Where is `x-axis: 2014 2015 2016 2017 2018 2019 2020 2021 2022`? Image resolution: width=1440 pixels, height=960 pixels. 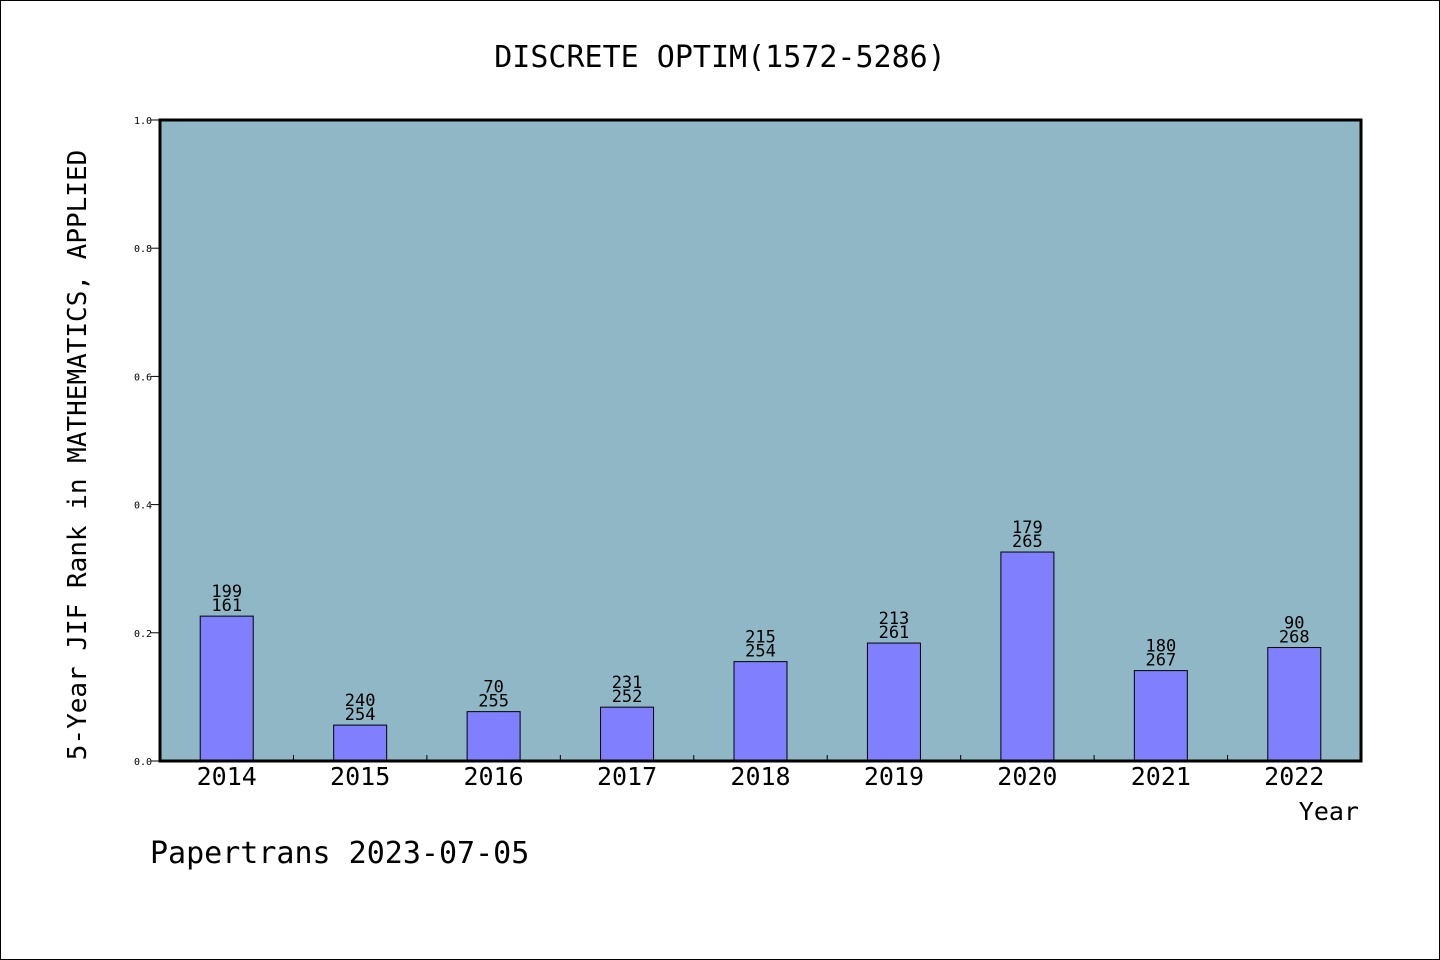 x-axis: 2014 2015 2016 2017 2018 2019 2020 2021 2022 is located at coordinates (760, 773).